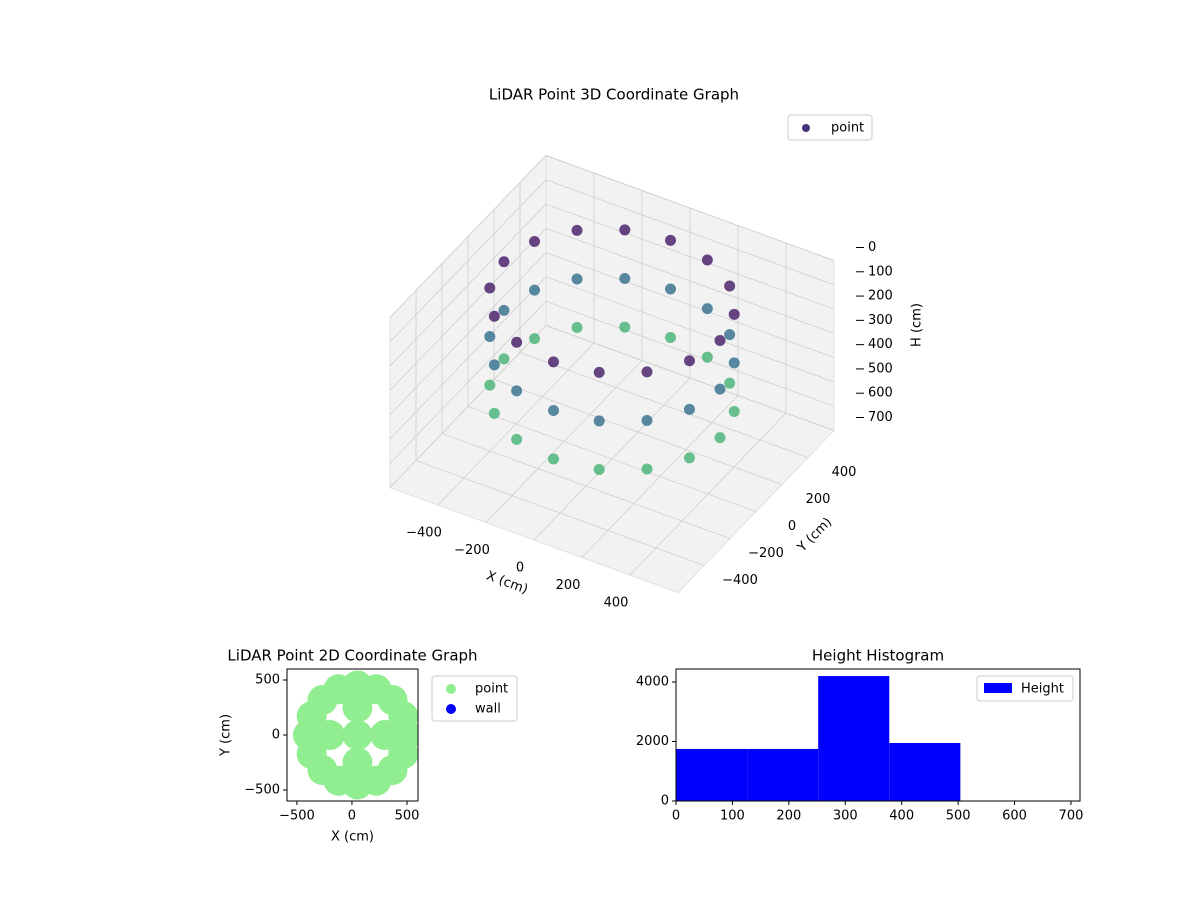 The image size is (1200, 900). I want to click on y-tick-label: 200, so click(818, 499).